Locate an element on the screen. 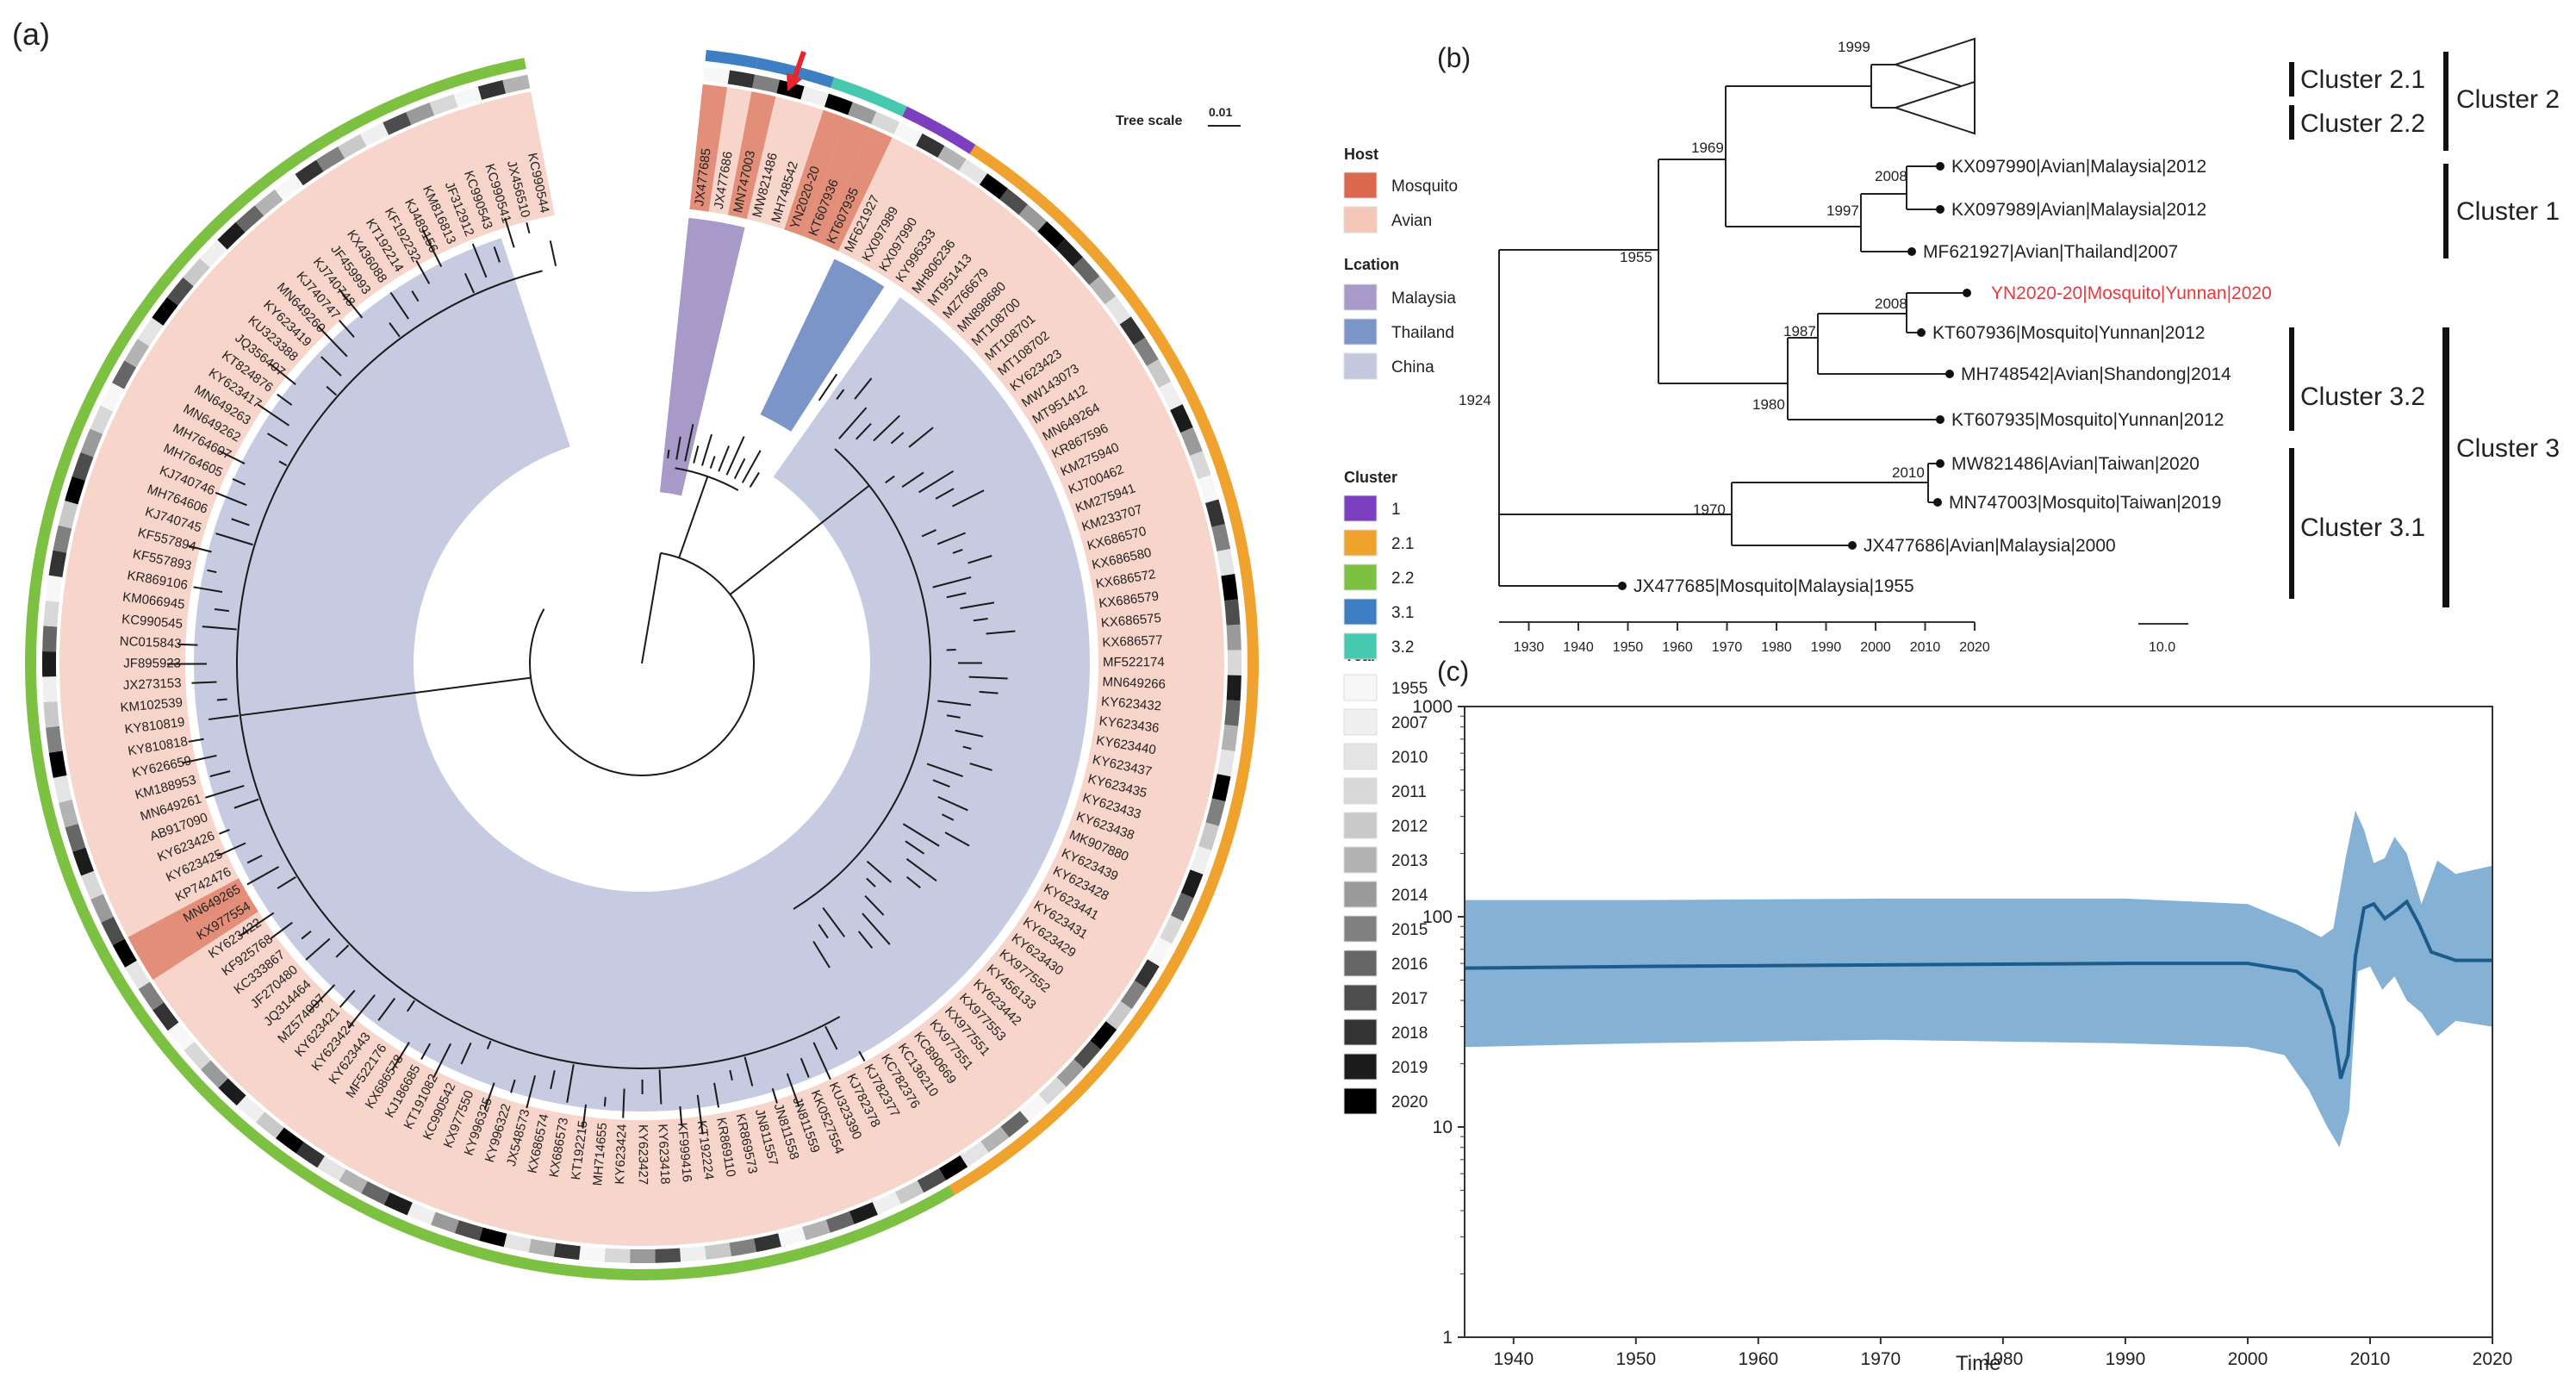  axis-tick-label: 2000 is located at coordinates (1876, 647).